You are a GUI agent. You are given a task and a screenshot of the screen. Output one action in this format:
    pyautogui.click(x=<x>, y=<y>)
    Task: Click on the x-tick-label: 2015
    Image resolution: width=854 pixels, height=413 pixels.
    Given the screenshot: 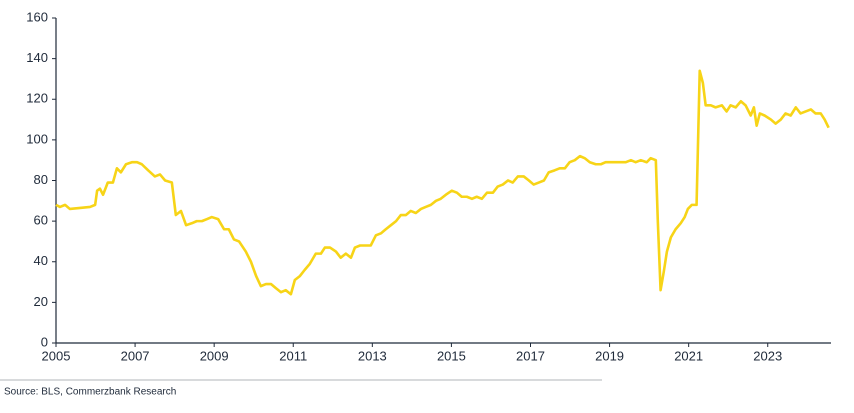 What is the action you would take?
    pyautogui.click(x=451, y=355)
    